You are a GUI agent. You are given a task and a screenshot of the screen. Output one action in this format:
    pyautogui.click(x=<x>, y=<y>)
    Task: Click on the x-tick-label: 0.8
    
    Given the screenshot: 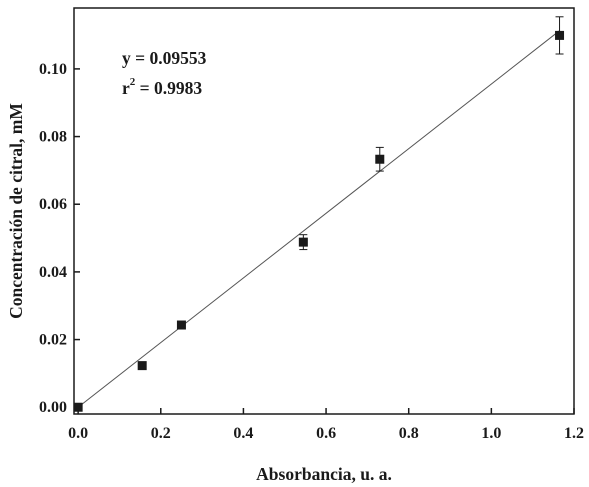 What is the action you would take?
    pyautogui.click(x=409, y=433)
    